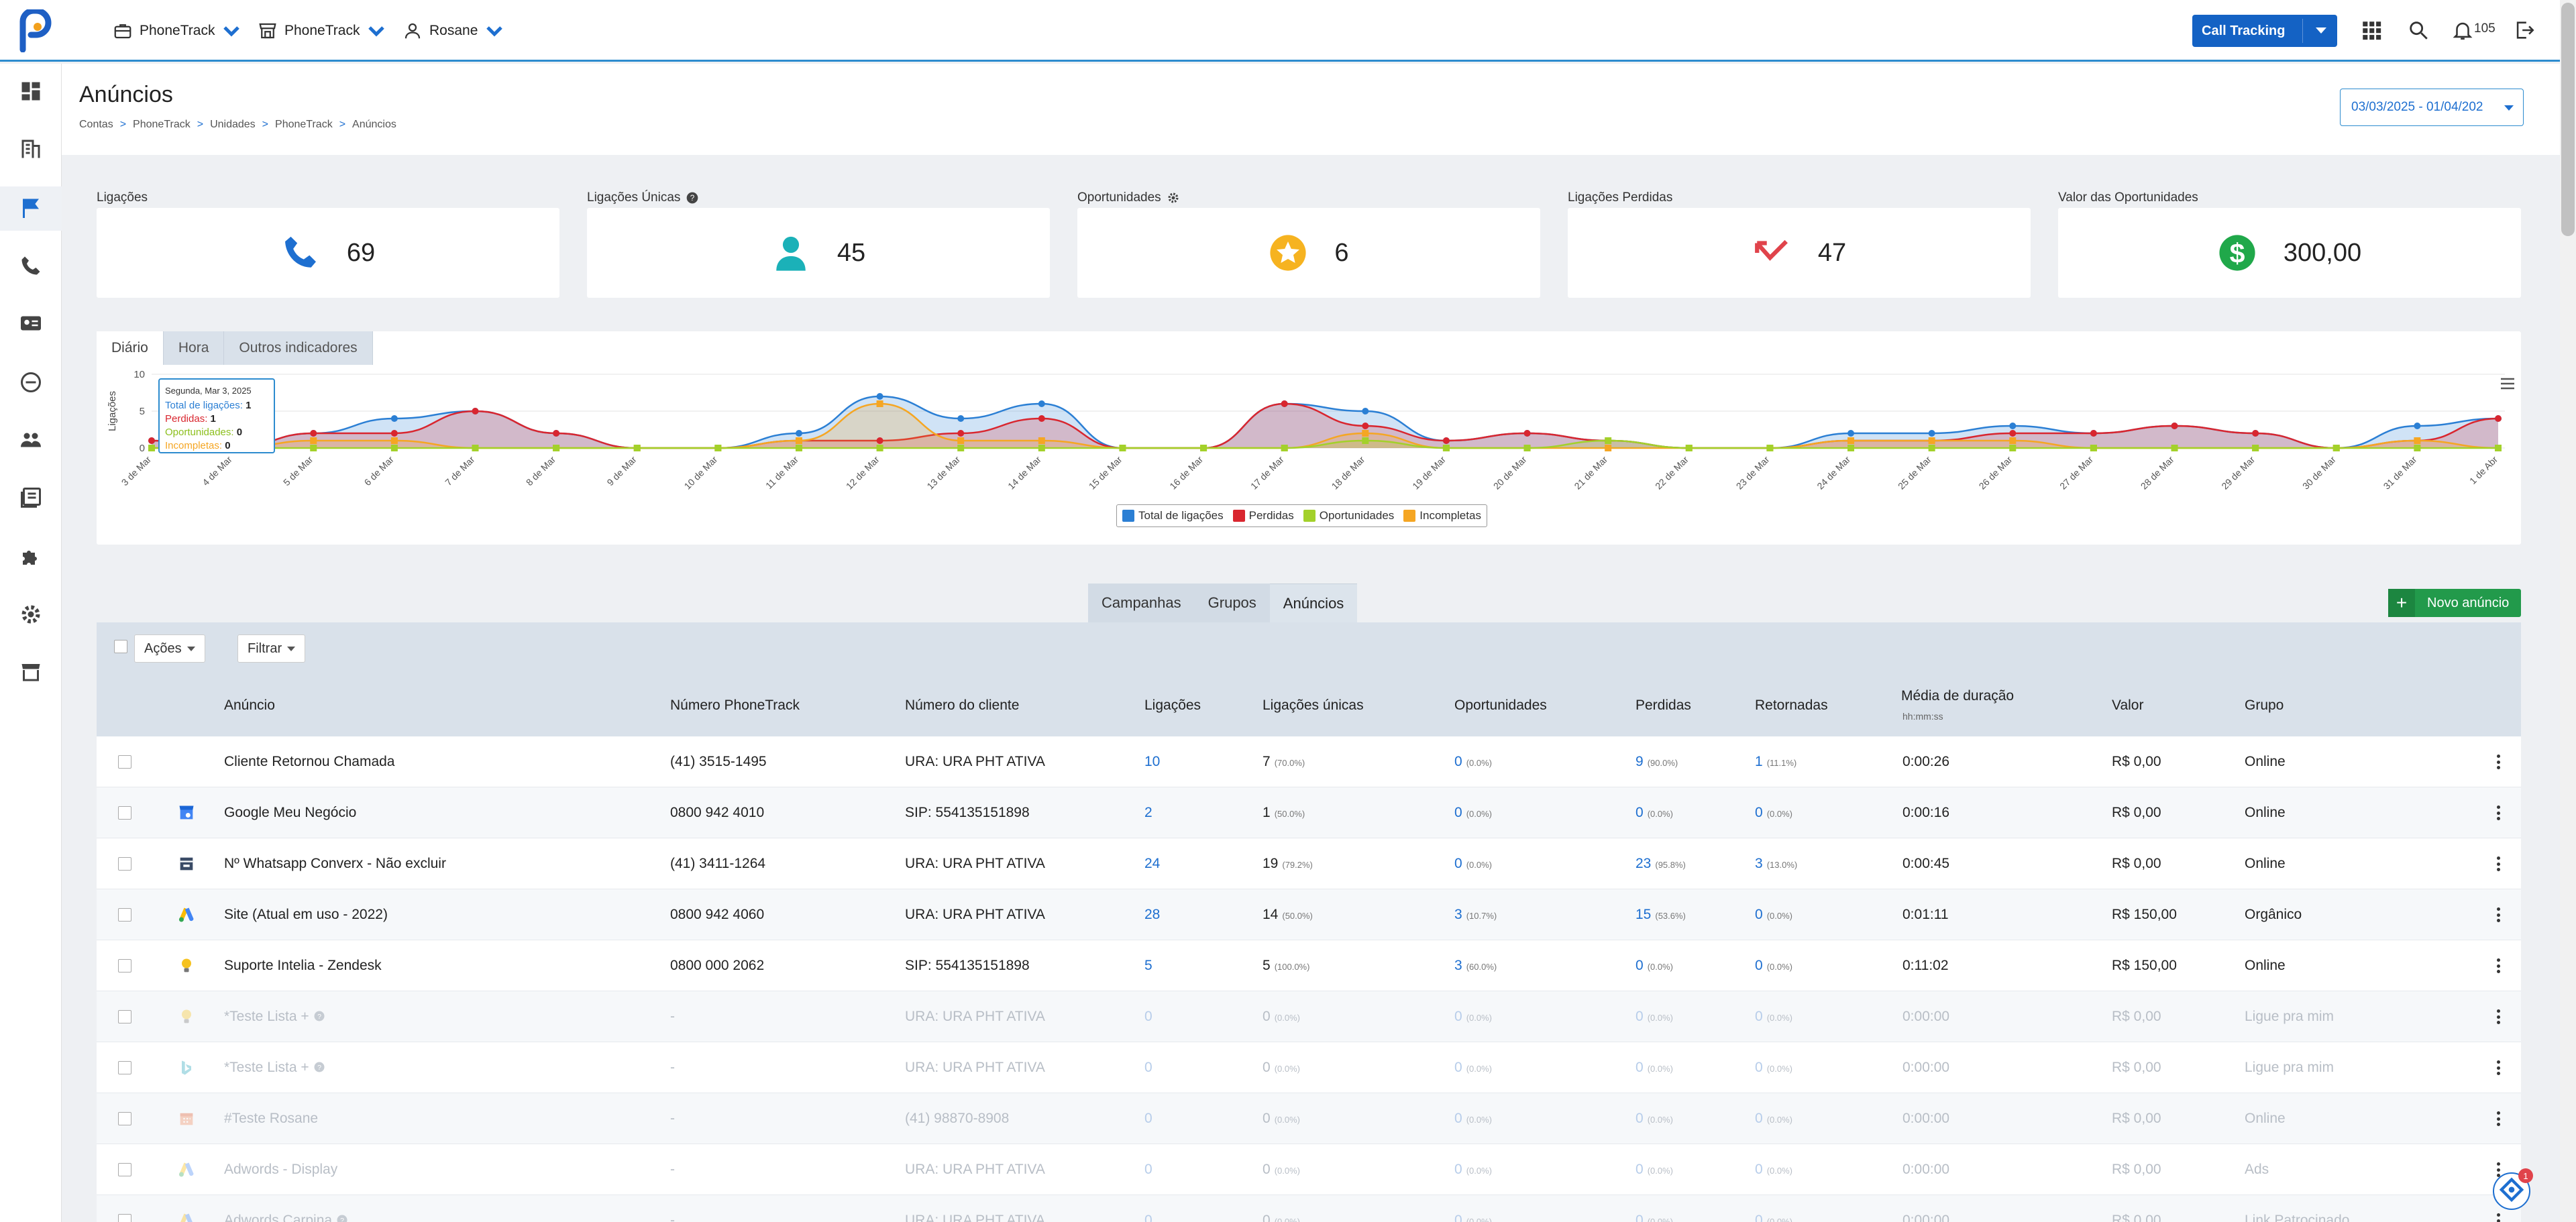  I want to click on date-range-picker: 03/03/2025 - 01/04/202, so click(2432, 108).